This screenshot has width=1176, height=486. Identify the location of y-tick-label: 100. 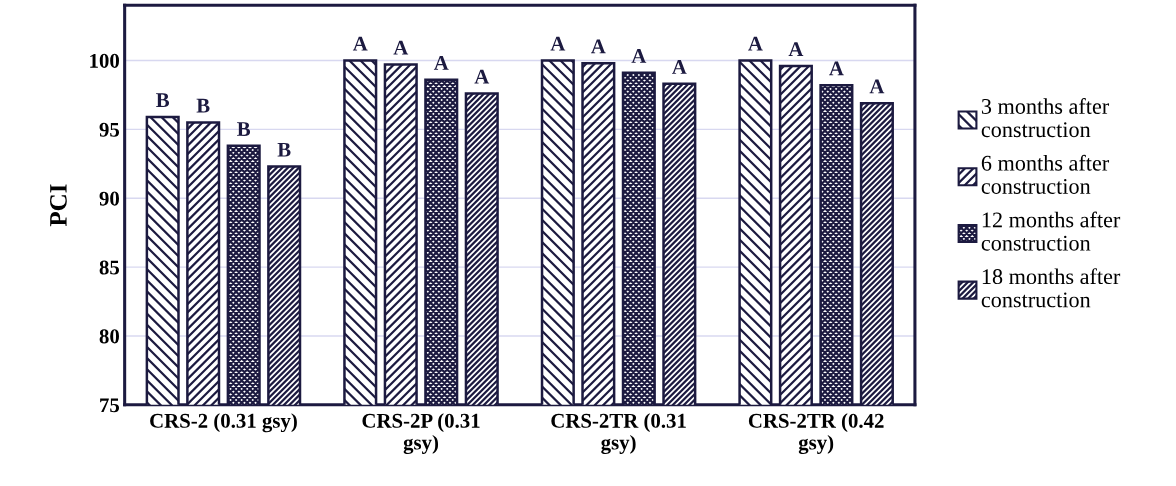
(104, 60).